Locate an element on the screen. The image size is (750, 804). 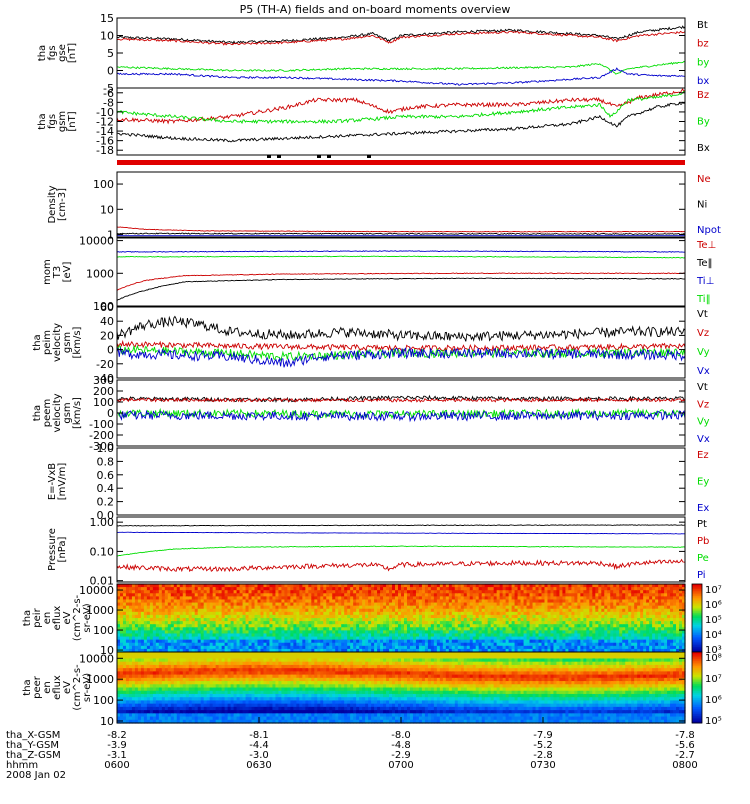
legend-entry: Pb is located at coordinates (703, 541).